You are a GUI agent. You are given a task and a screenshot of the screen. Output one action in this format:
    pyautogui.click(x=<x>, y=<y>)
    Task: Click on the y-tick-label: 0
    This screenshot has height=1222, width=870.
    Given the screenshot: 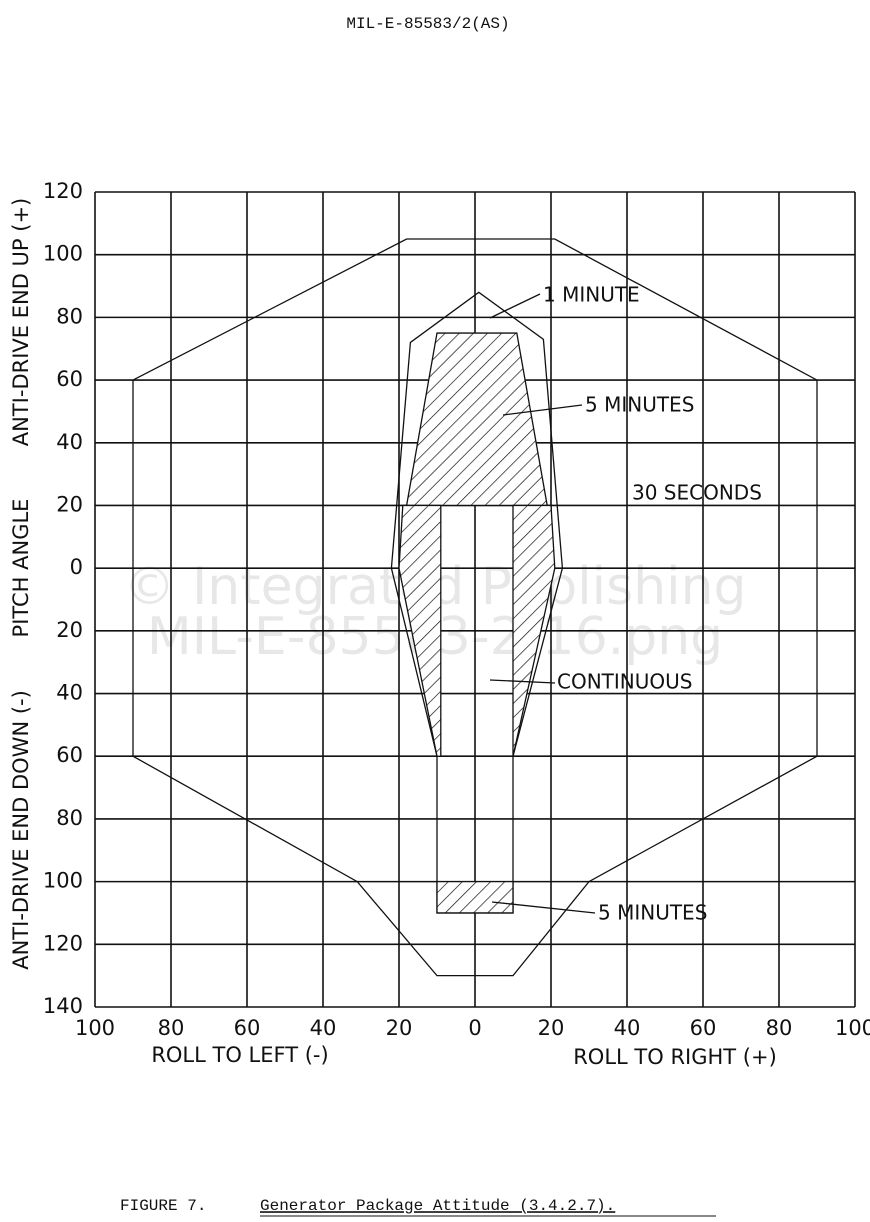 What is the action you would take?
    pyautogui.click(x=76, y=567)
    